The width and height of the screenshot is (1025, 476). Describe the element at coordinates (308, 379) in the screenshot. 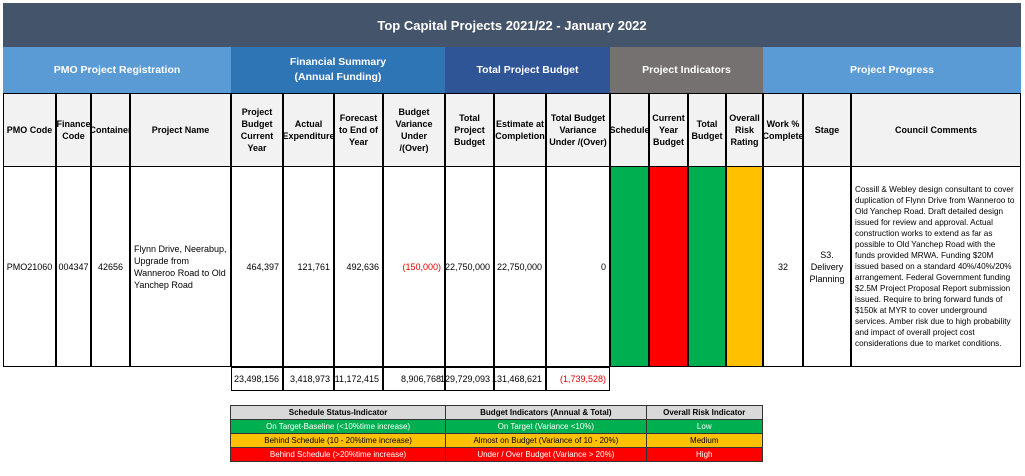

I see `total-actual-expenditure: 3,418,973` at that location.